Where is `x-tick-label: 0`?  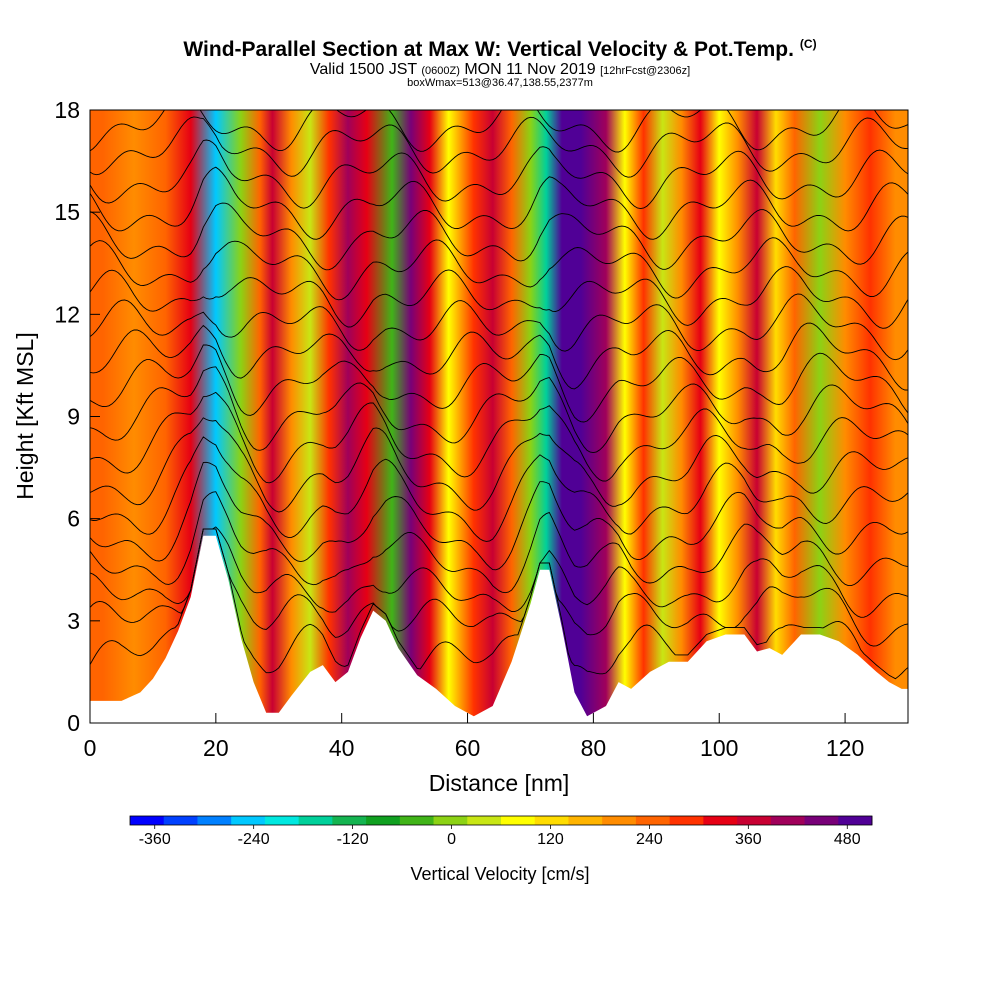
x-tick-label: 0 is located at coordinates (90, 748).